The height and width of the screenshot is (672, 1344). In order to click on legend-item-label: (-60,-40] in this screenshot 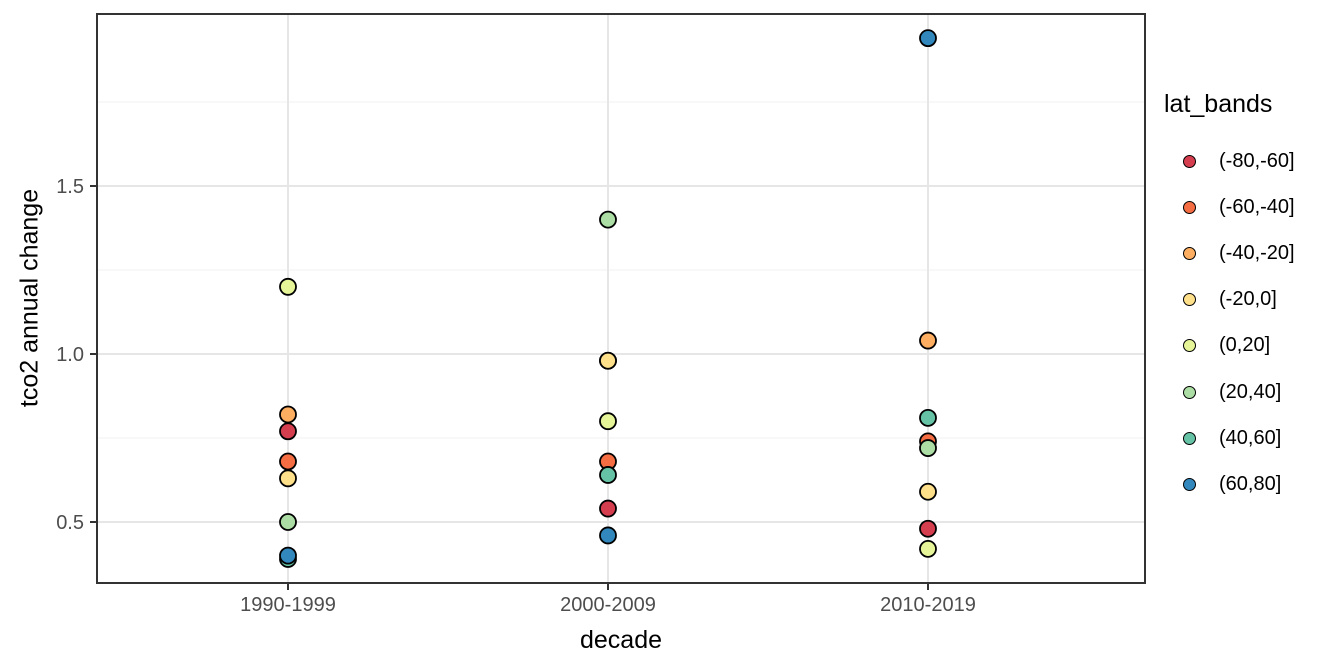, I will do `click(1257, 206)`.